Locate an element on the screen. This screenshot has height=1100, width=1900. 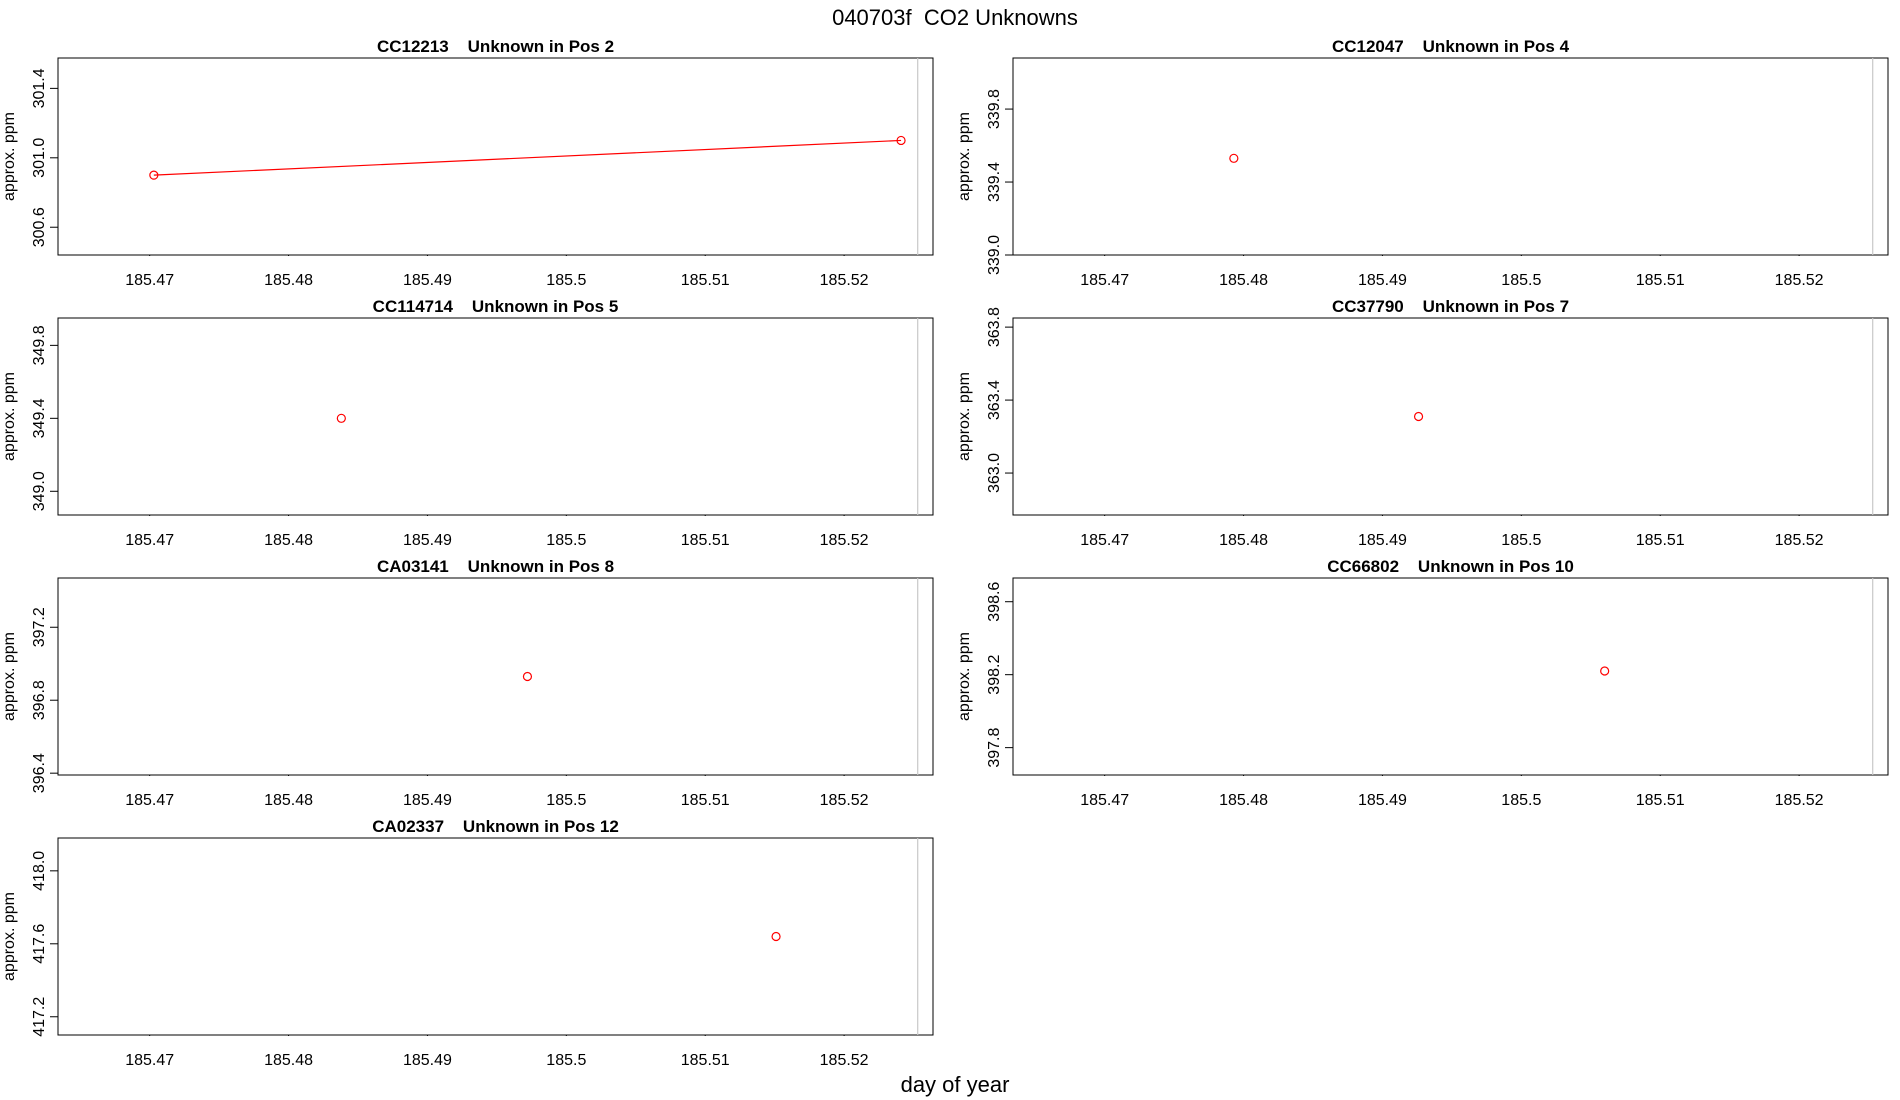
y-tick-label: 398.2 is located at coordinates (994, 675).